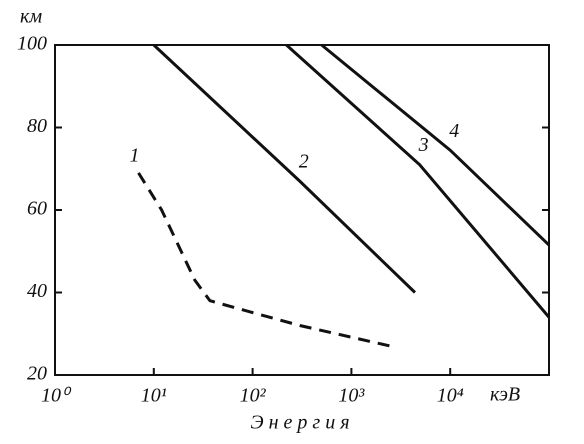 The height and width of the screenshot is (444, 584). What do you see at coordinates (505, 395) in the screenshot?
I see `x-unit: кэВ` at bounding box center [505, 395].